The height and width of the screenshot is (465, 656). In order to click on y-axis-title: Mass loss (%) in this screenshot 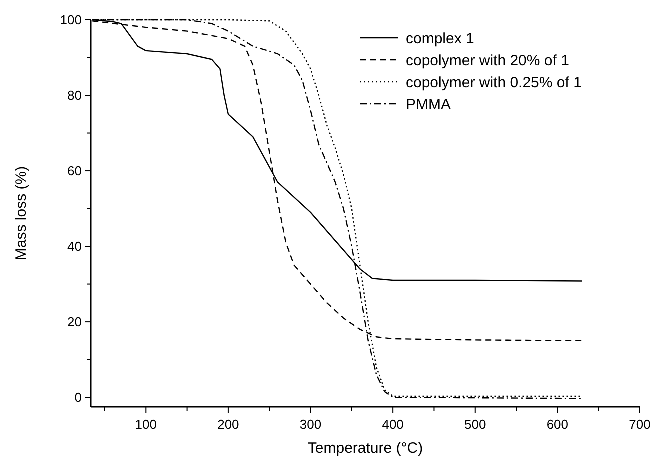, I will do `click(21, 213)`.